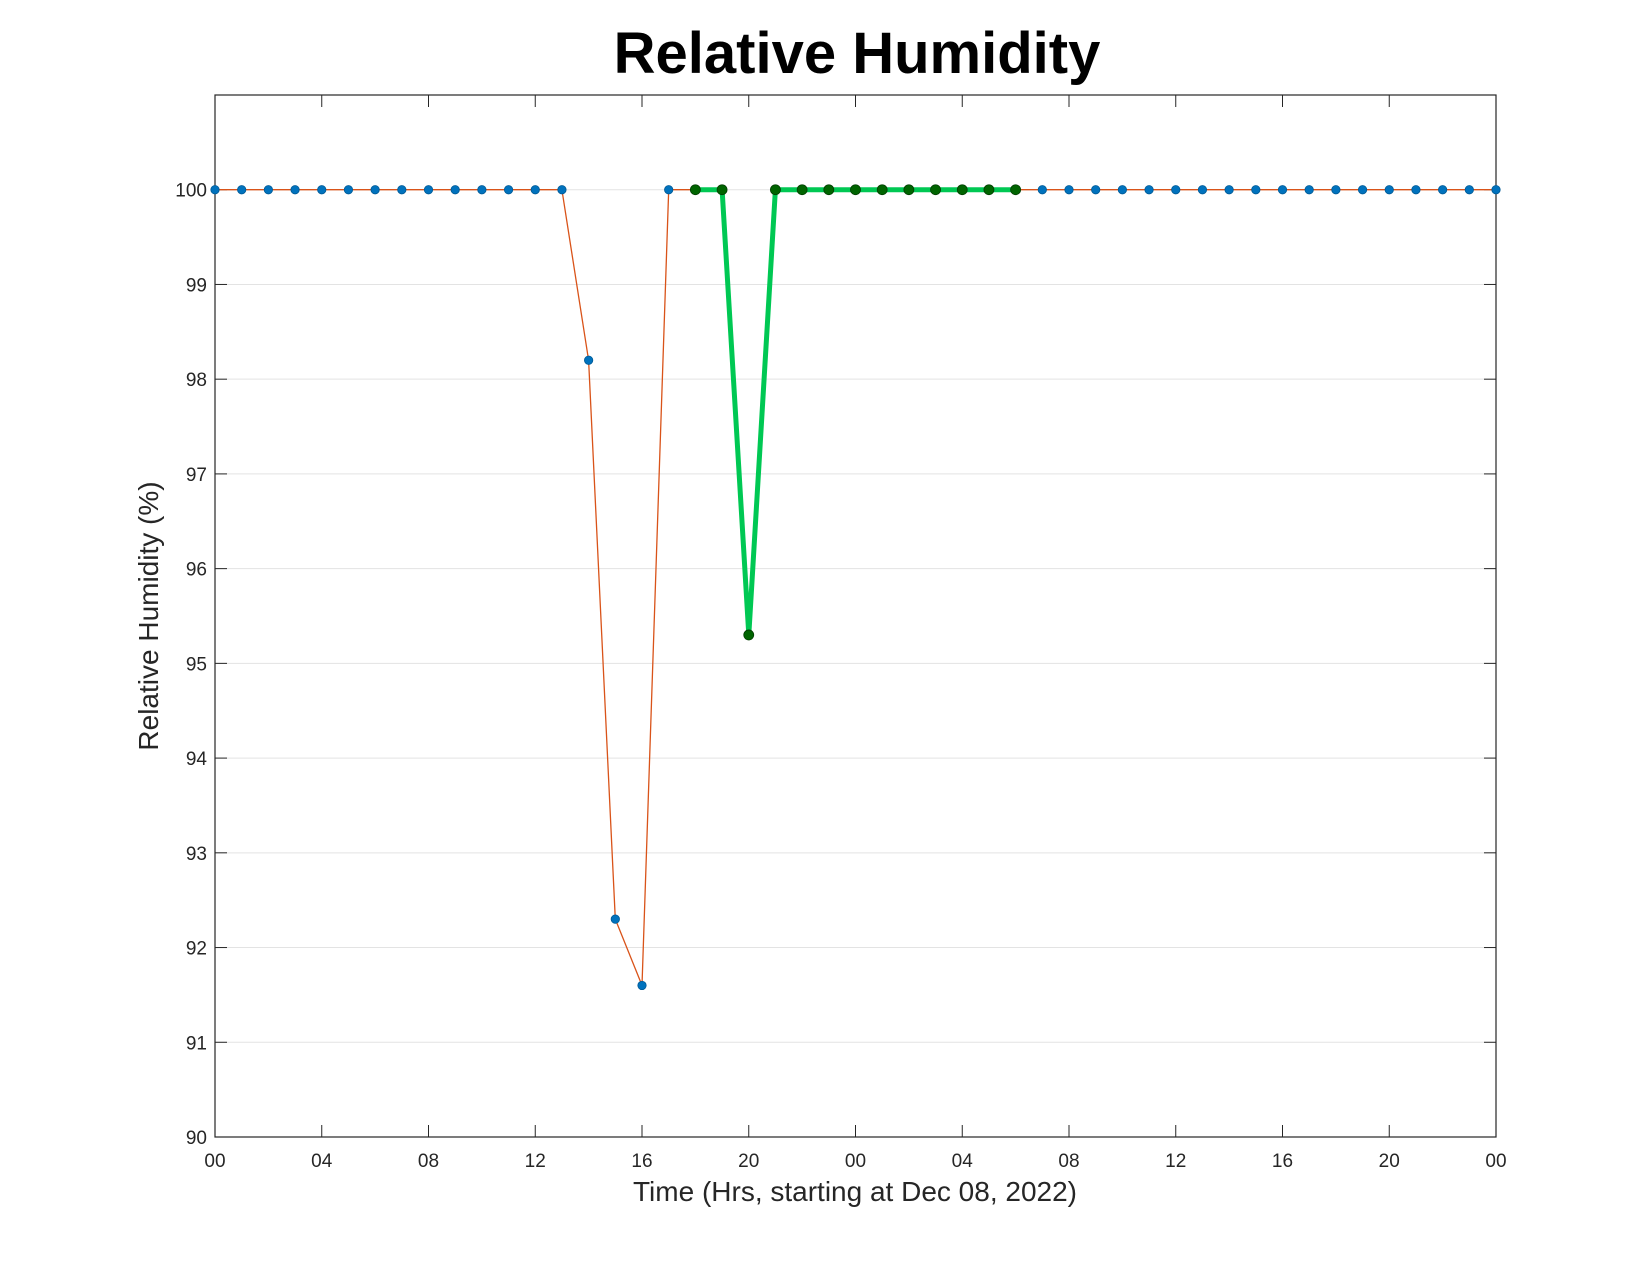  Describe the element at coordinates (196, 1138) in the screenshot. I see `y-tick-label: 90` at that location.